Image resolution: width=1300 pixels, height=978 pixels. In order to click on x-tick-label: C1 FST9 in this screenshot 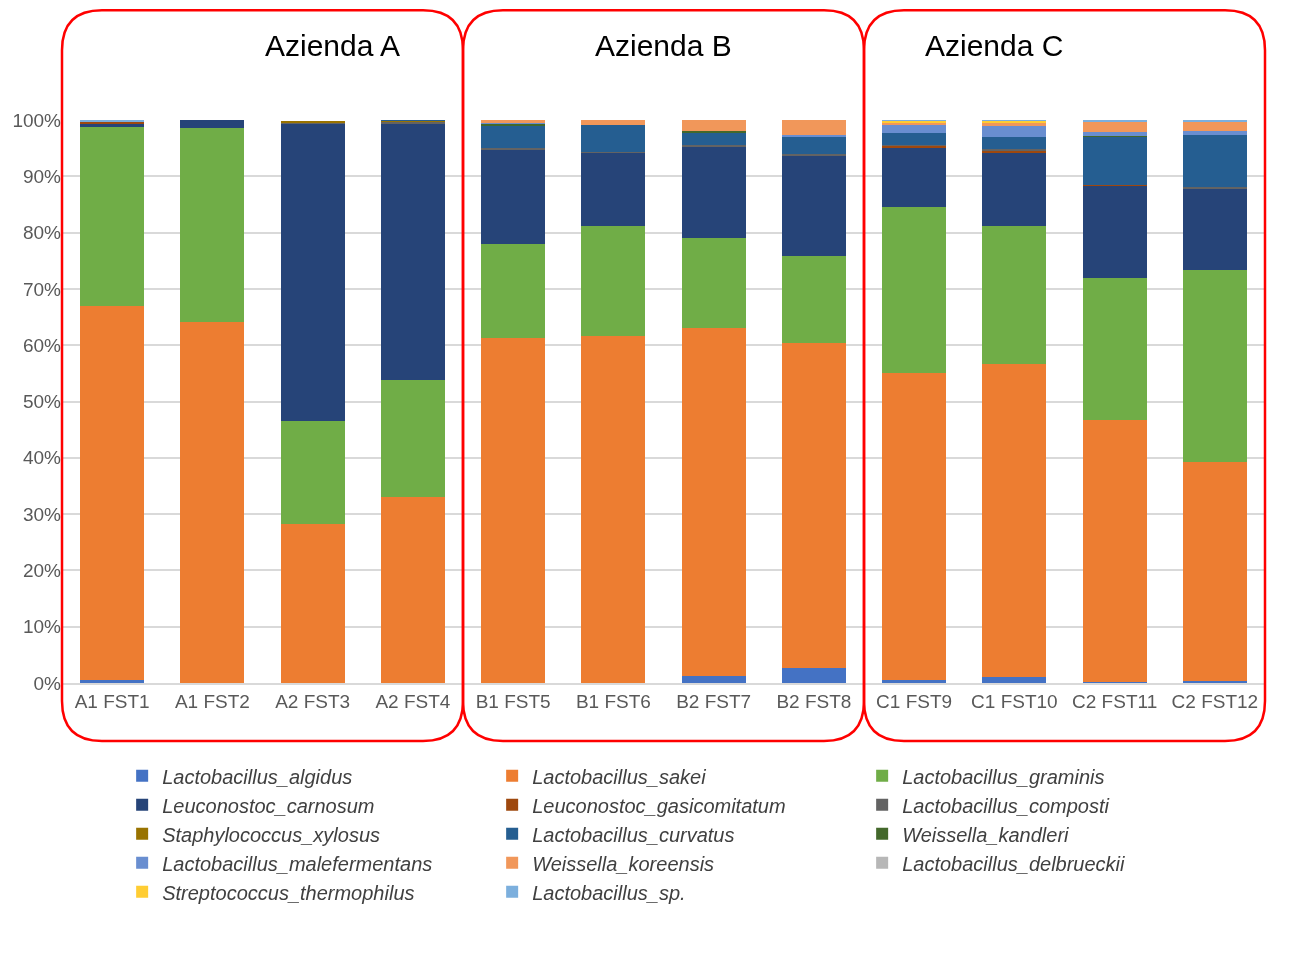, I will do `click(914, 701)`.